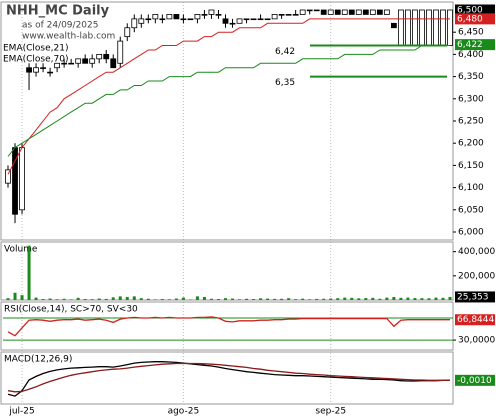 Image resolution: width=496 pixels, height=420 pixels. What do you see at coordinates (476, 252) in the screenshot?
I see `y-tick-label: 400,000` at bounding box center [476, 252].